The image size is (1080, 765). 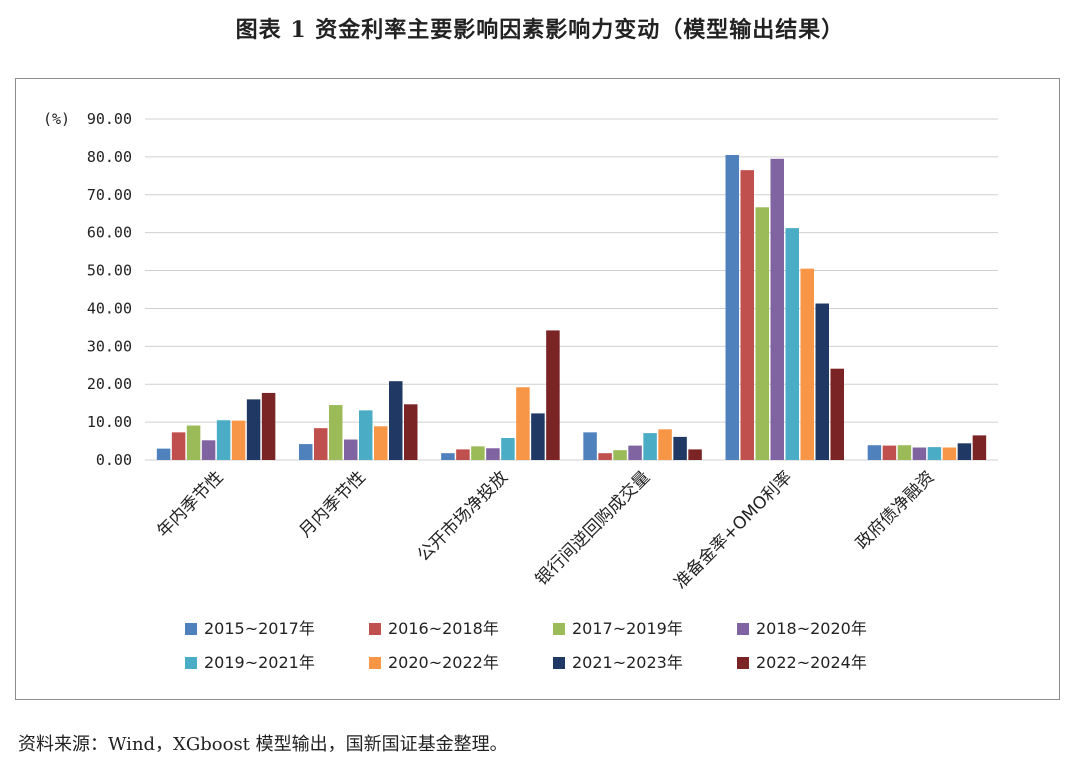 I want to click on y-tick-label: 70.00, so click(x=109, y=195).